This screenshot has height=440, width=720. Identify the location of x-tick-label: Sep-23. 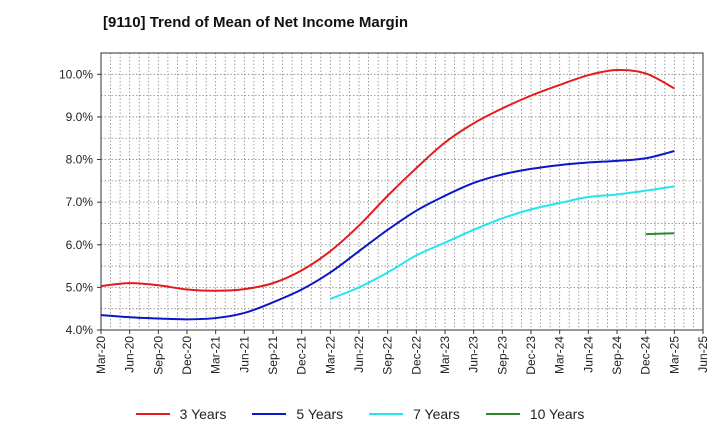
(502, 355).